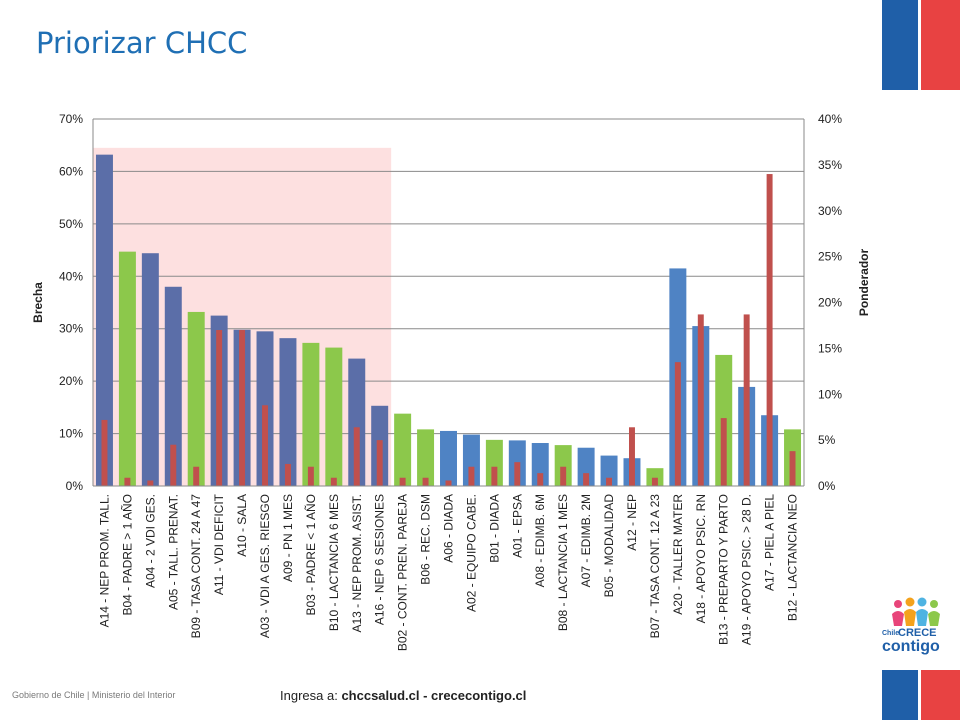  What do you see at coordinates (288, 538) in the screenshot?
I see `x-category-label: A09 - PN 1 MES` at bounding box center [288, 538].